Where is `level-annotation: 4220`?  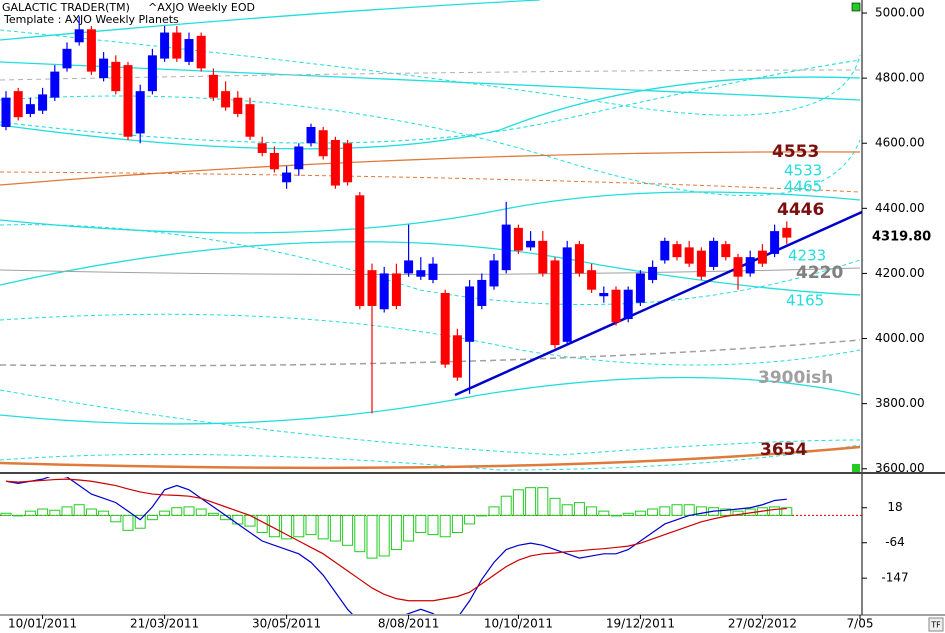
level-annotation: 4220 is located at coordinates (819, 273).